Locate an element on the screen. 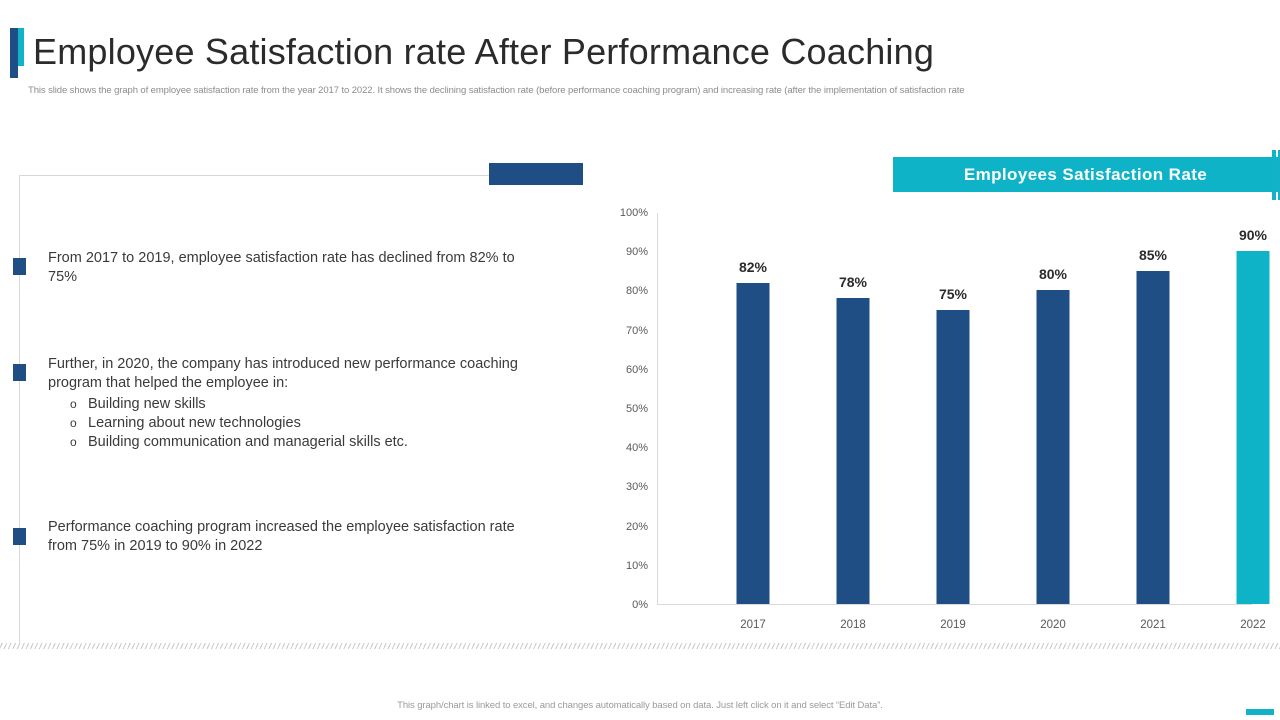  y-axis-tick-label: 10% is located at coordinates (636, 565).